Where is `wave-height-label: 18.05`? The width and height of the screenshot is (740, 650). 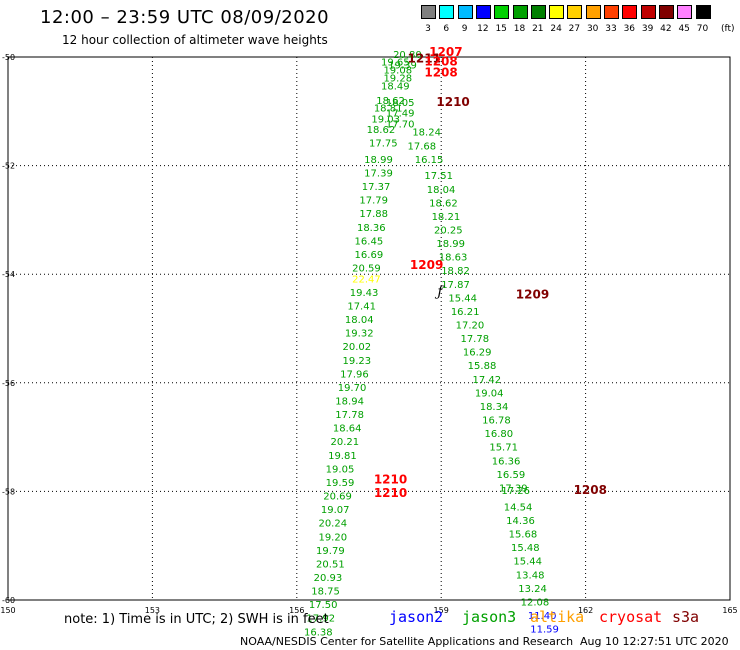
wave-height-label: 18.05 is located at coordinates (400, 103).